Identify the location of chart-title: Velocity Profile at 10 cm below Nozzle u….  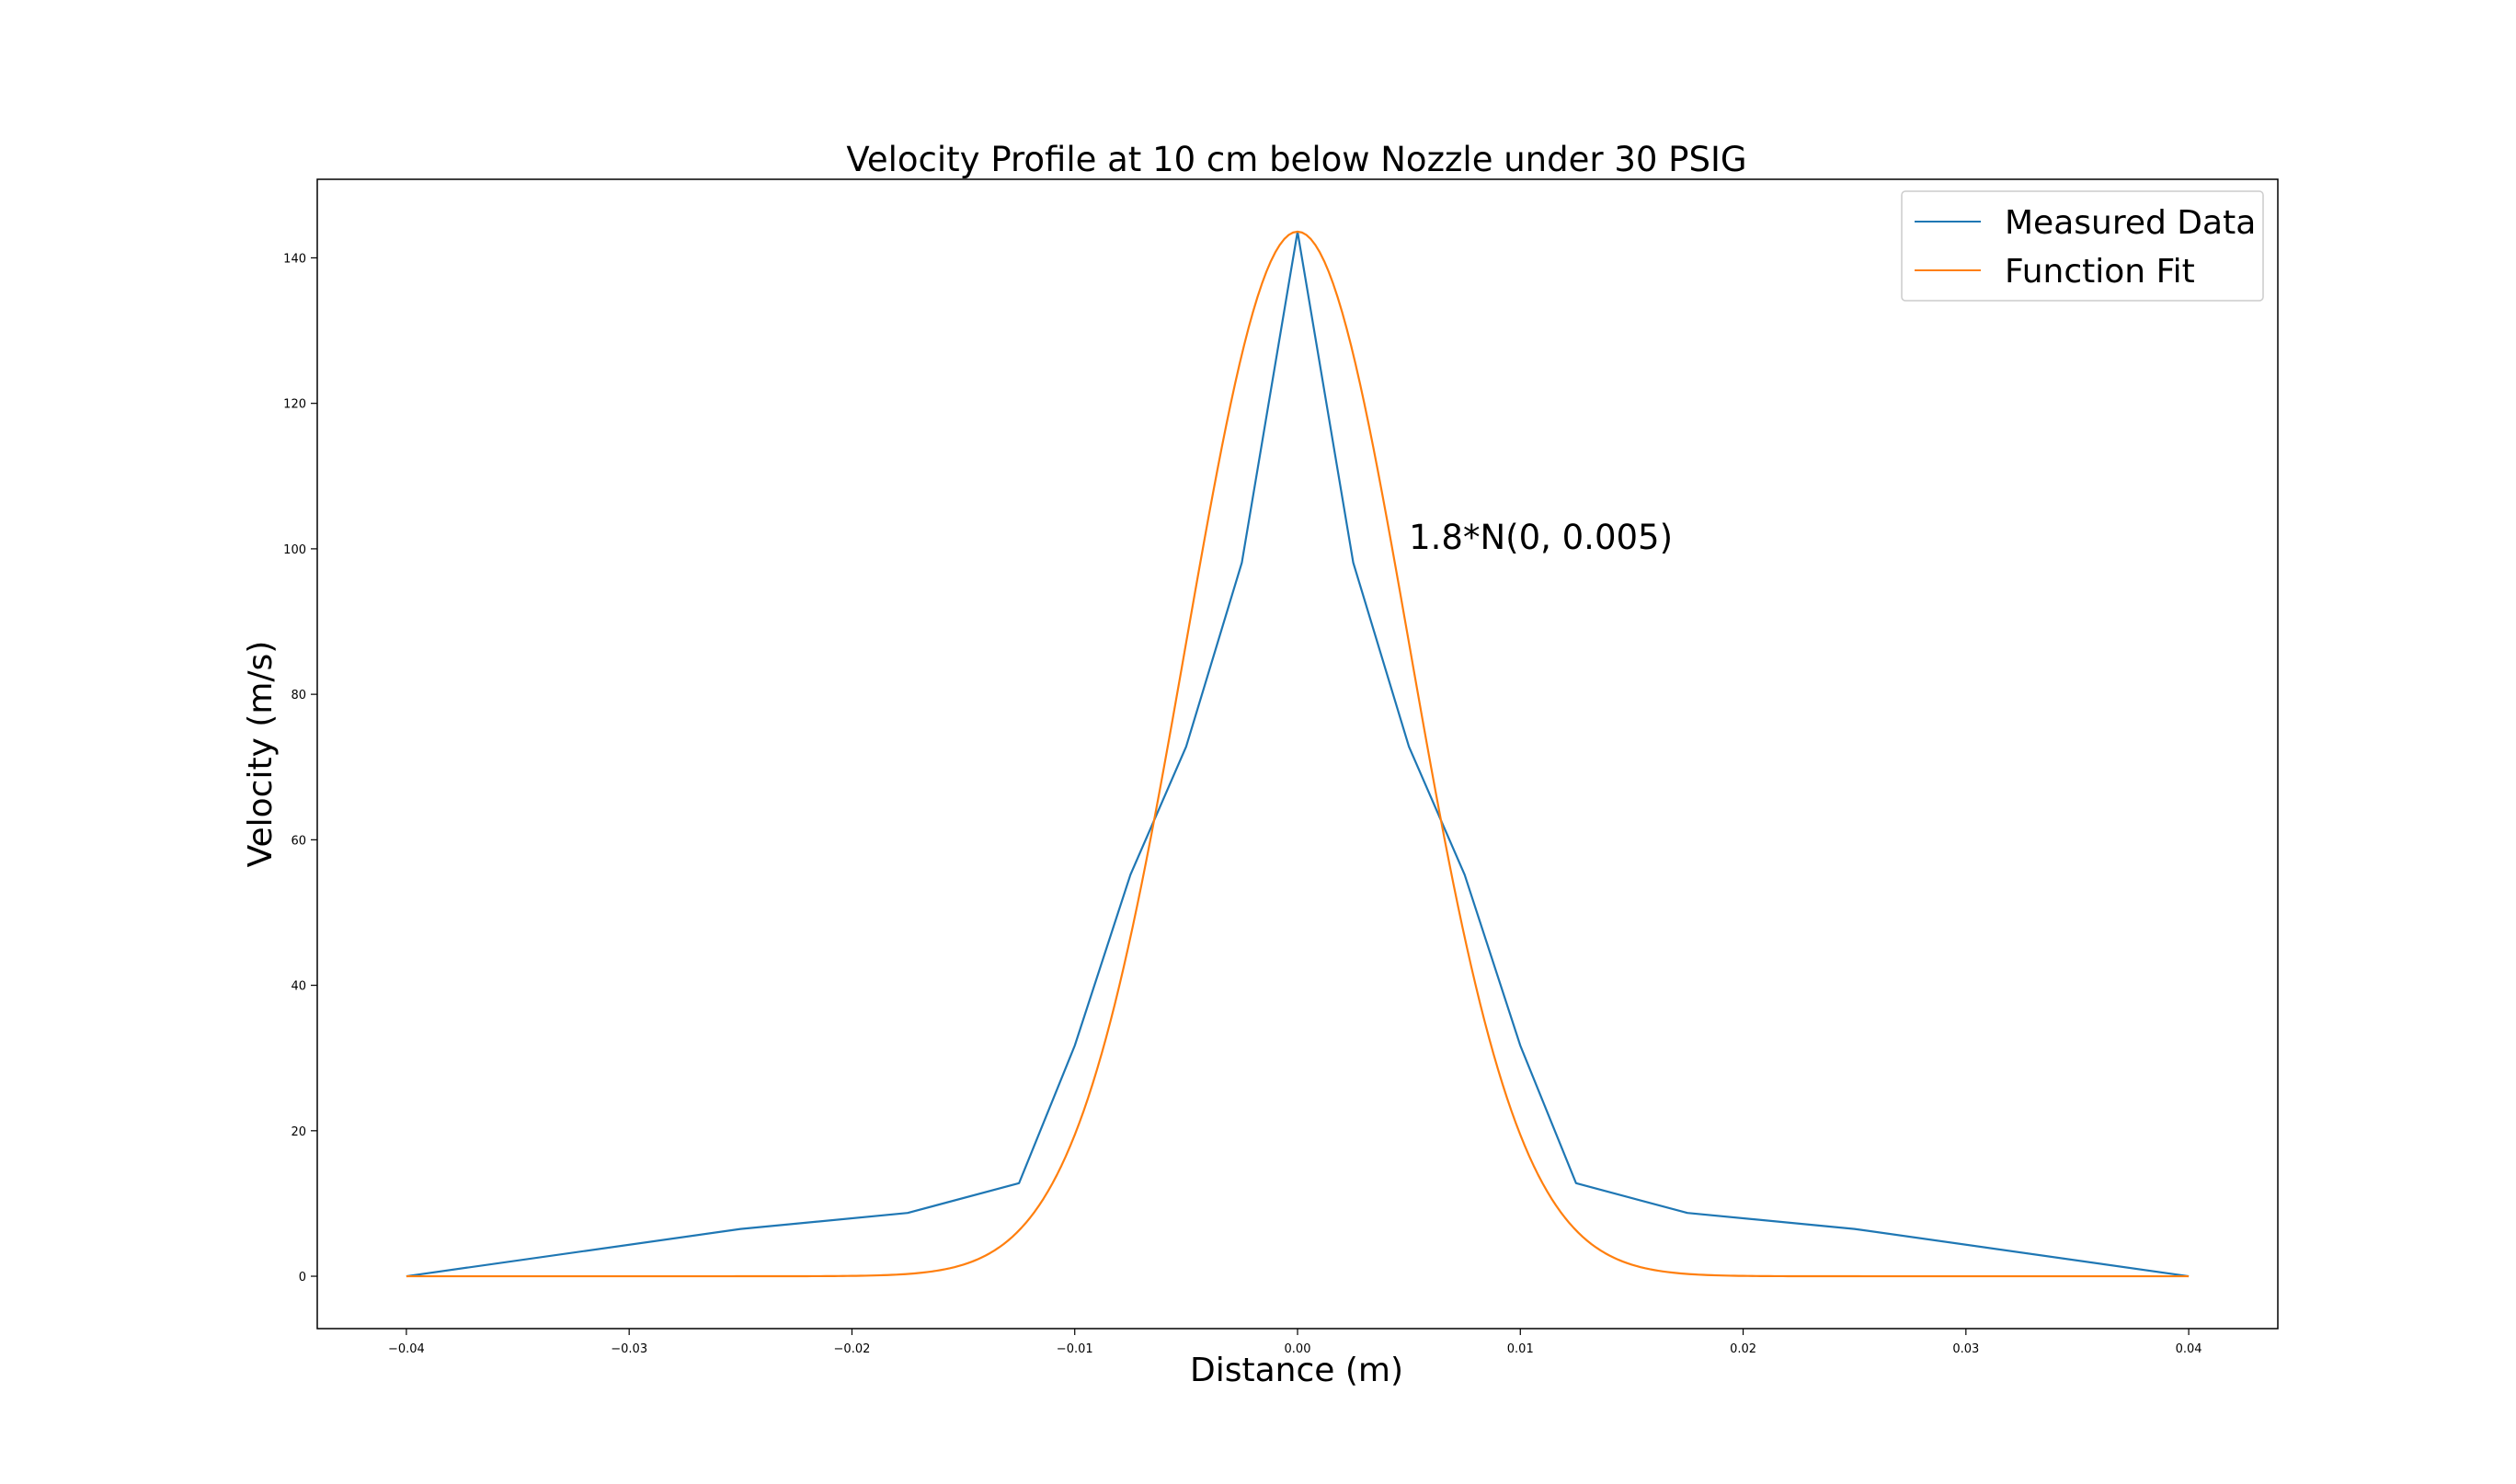
(1296, 159).